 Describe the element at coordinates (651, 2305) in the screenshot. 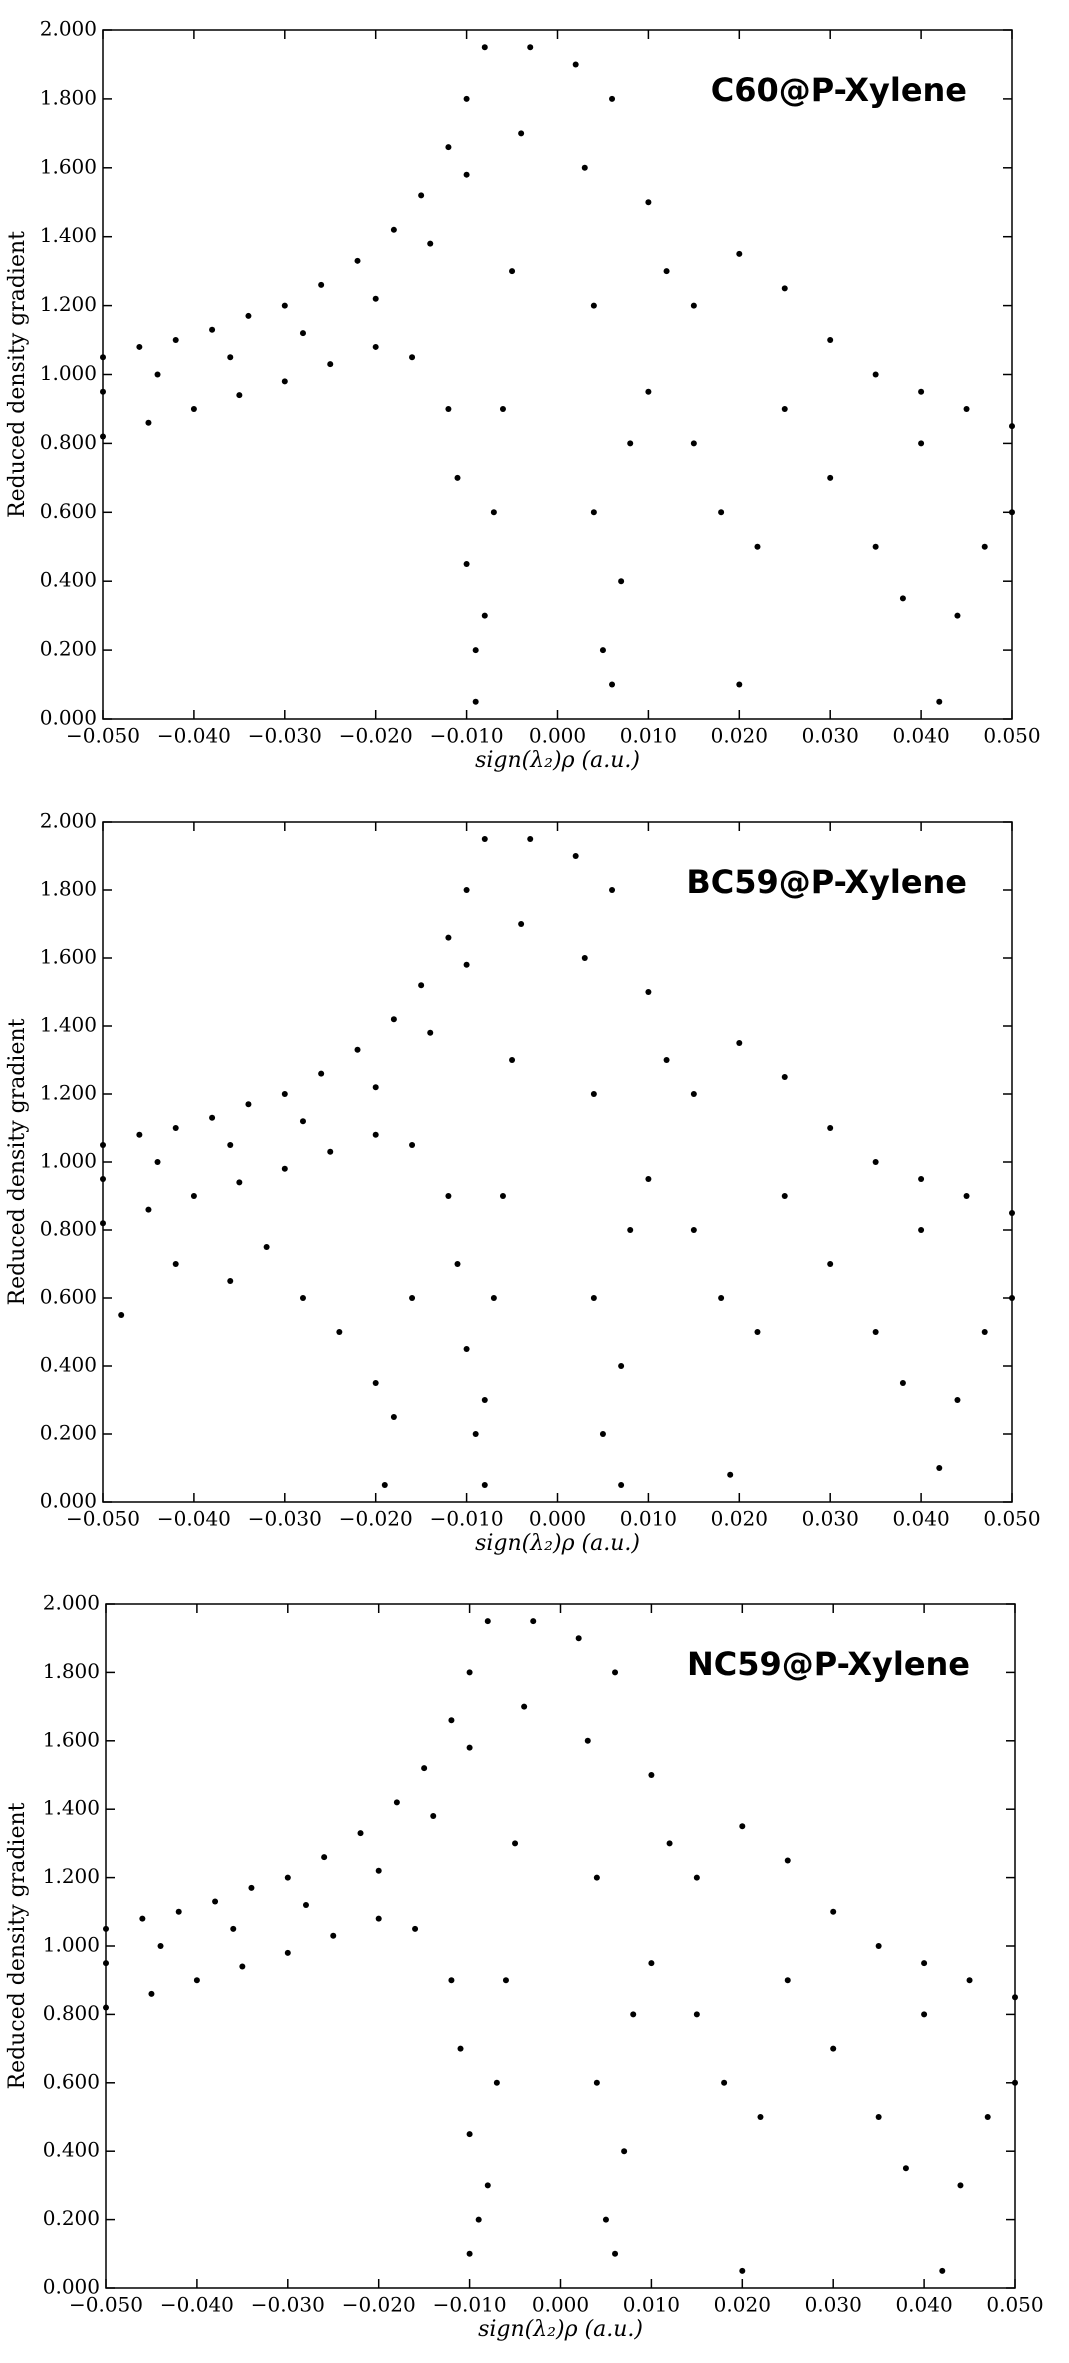

I see `x-tick-label: 0.010` at that location.